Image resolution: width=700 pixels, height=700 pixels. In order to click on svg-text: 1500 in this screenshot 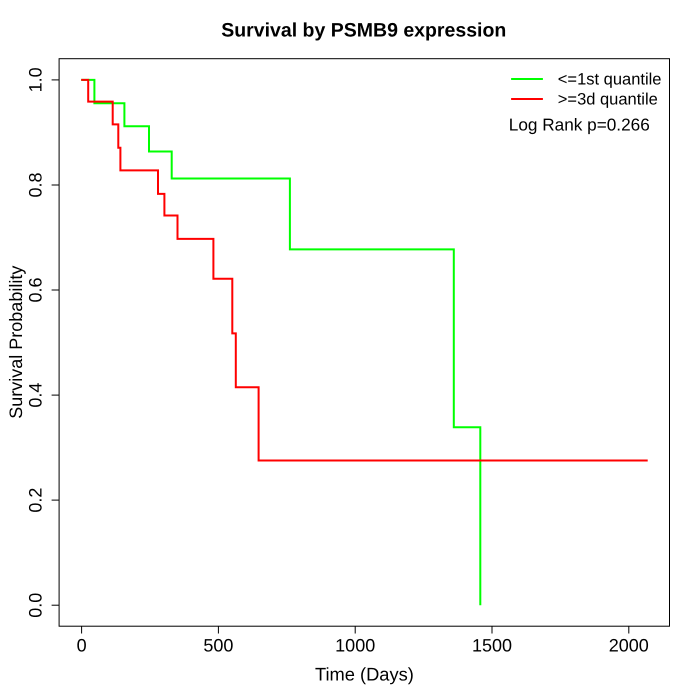, I will do `click(492, 645)`.